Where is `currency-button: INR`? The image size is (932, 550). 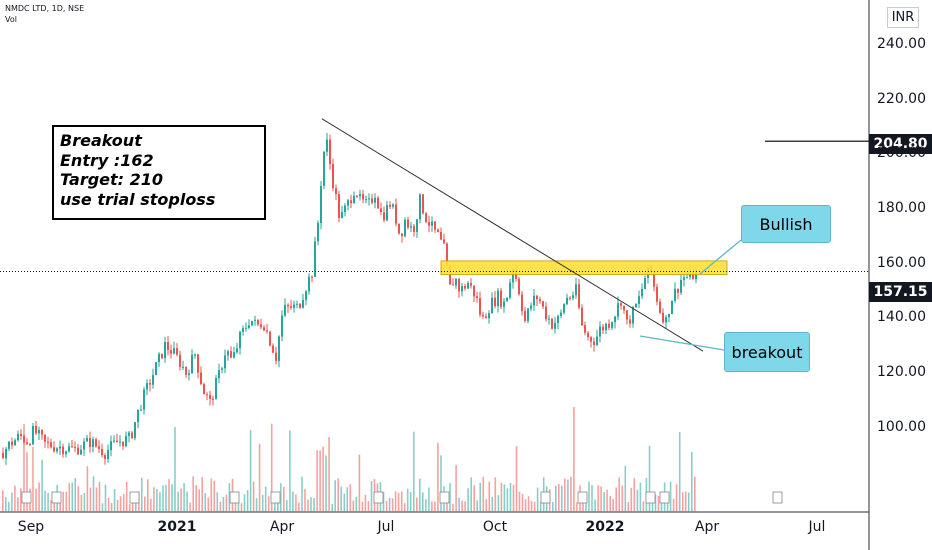 currency-button: INR is located at coordinates (903, 17).